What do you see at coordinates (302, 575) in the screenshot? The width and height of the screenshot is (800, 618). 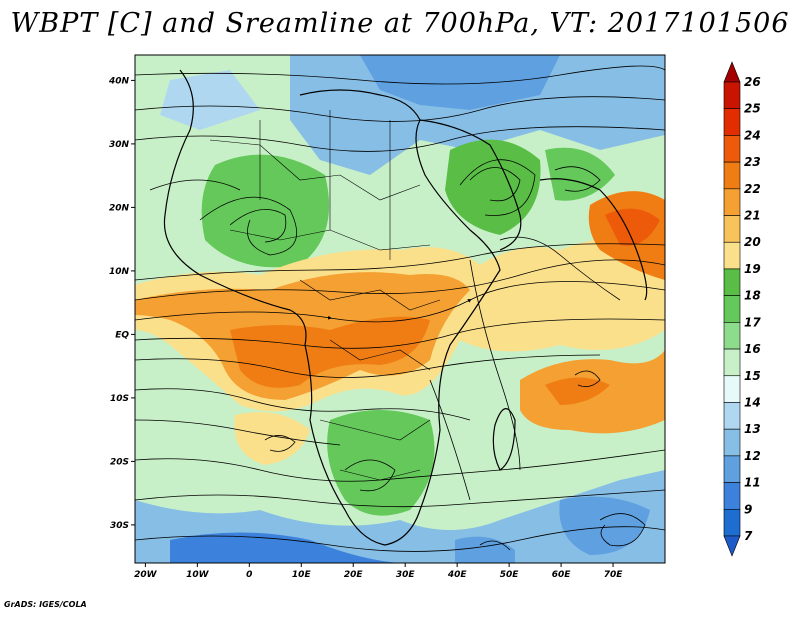 I see `lon-tick-label: 10E` at bounding box center [302, 575].